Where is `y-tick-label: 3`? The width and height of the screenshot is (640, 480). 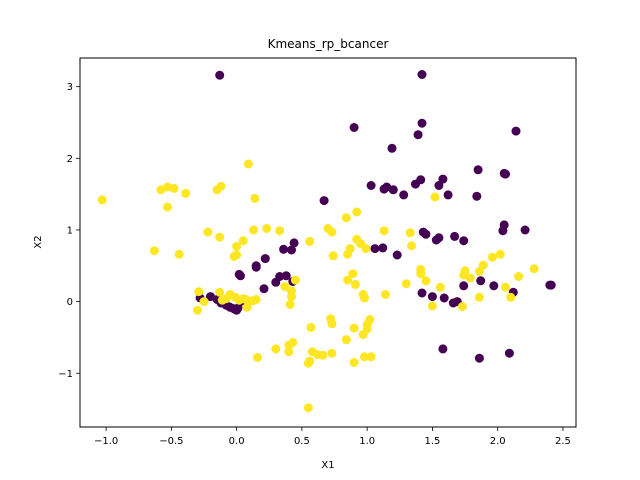 y-tick-label: 3 is located at coordinates (70, 87).